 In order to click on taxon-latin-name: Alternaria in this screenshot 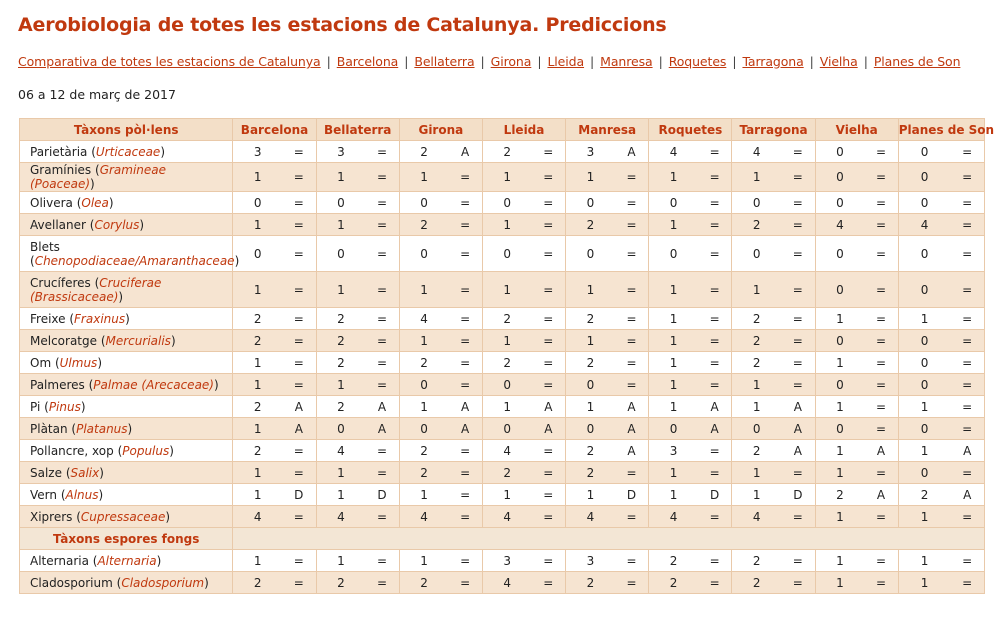, I will do `click(127, 560)`.